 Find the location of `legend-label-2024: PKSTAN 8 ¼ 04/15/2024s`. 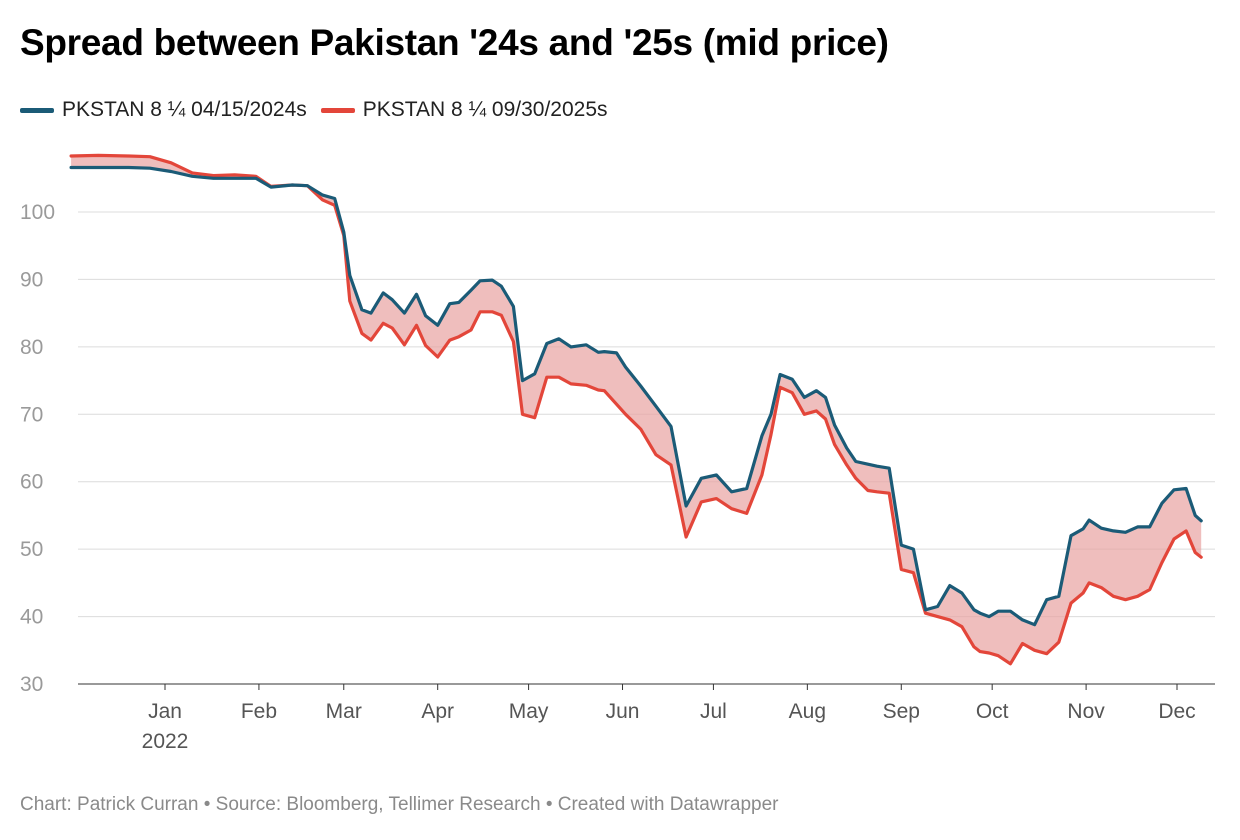

legend-label-2024: PKSTAN 8 ¼ 04/15/2024s is located at coordinates (184, 109).